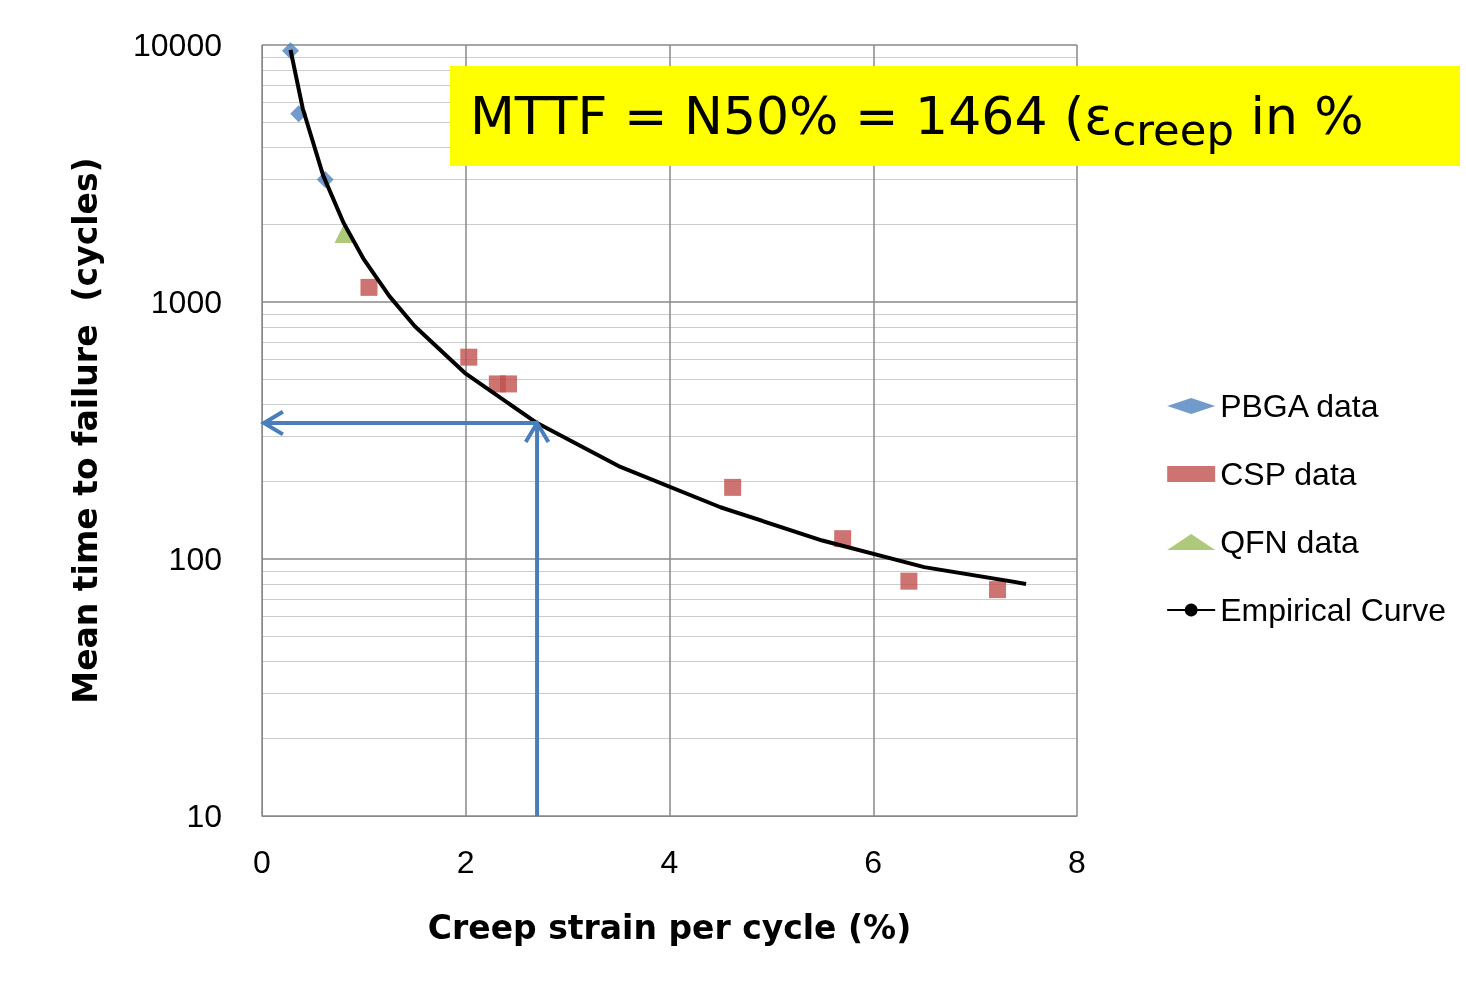 Image resolution: width=1466 pixels, height=1006 pixels. What do you see at coordinates (85, 430) in the screenshot?
I see `y-axis-title: Mean time to failure (cycles)` at bounding box center [85, 430].